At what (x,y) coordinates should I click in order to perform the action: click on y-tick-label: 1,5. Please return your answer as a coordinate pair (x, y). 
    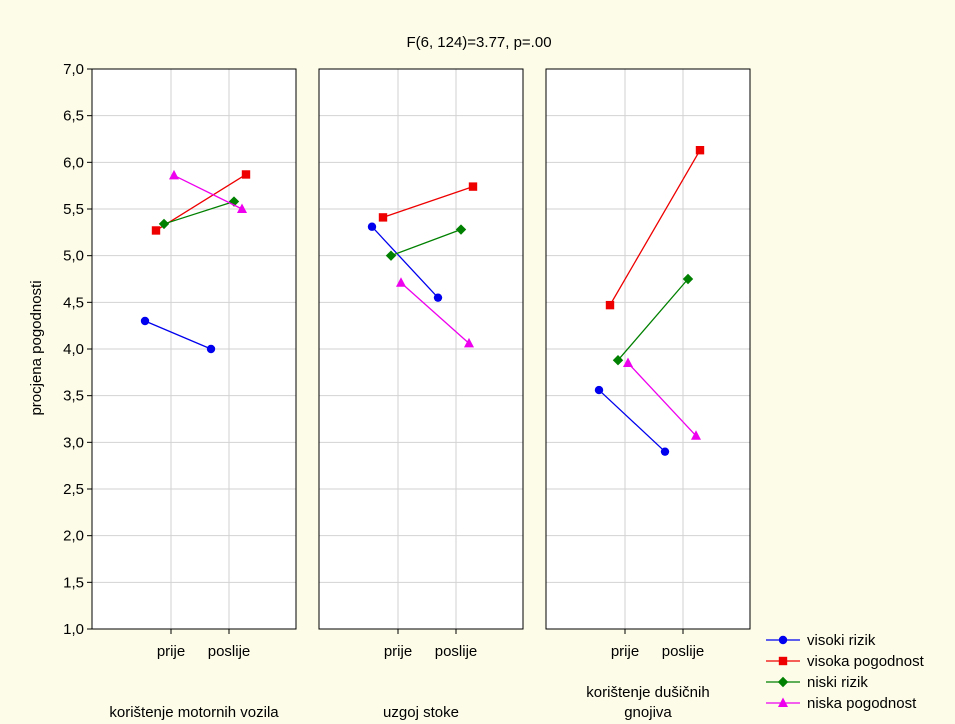
    Looking at the image, I should click on (73, 582).